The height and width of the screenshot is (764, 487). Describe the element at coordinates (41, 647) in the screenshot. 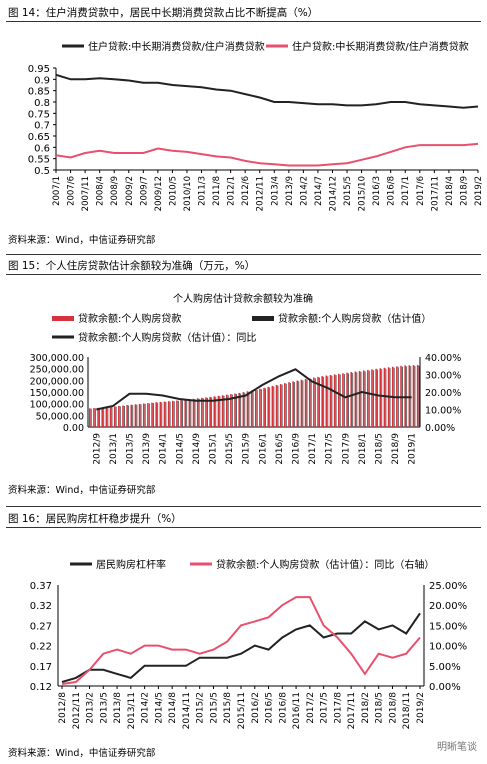

I see `y-tick-label-left-2: 0.22` at that location.